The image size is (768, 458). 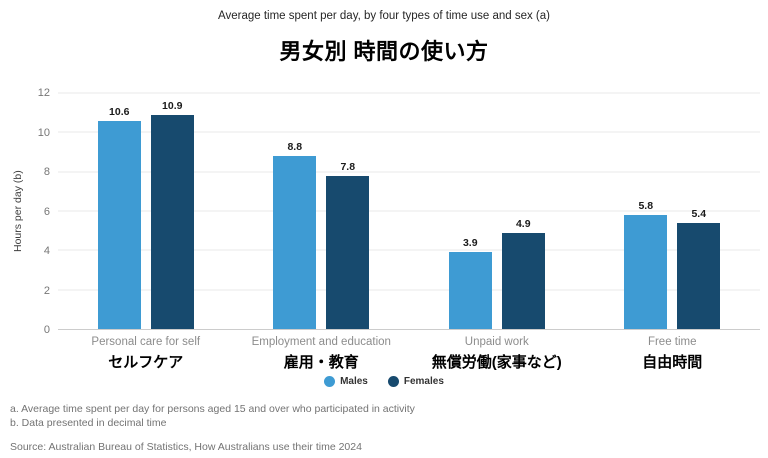 I want to click on bar-value-label: 4.9, so click(x=523, y=223).